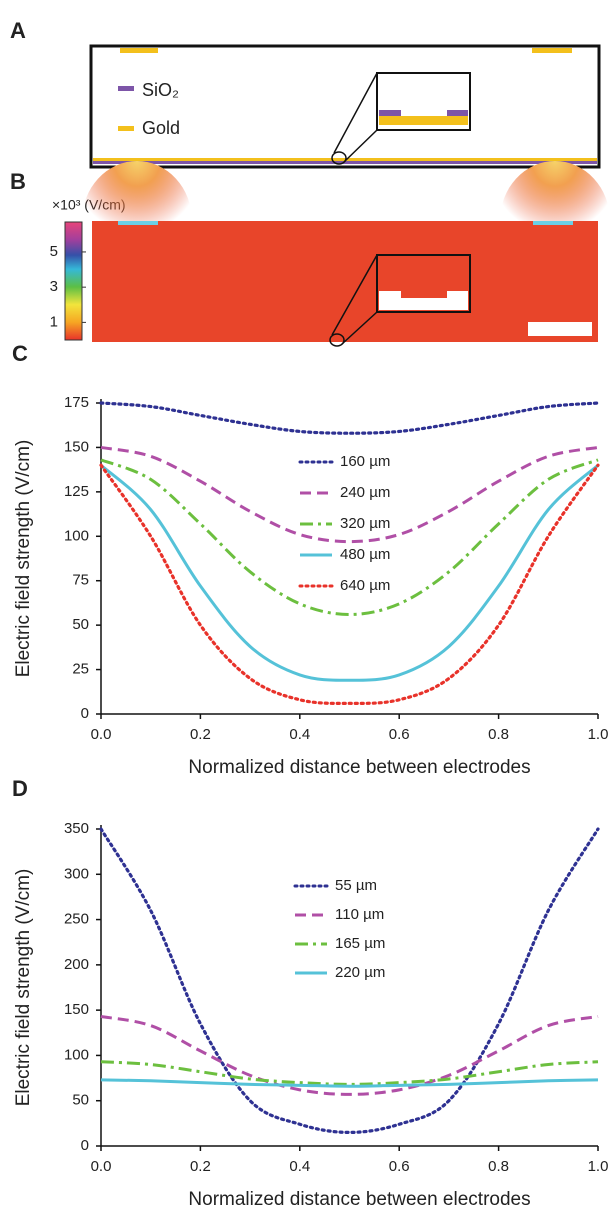 The image size is (616, 1221). Describe the element at coordinates (80, 580) in the screenshot. I see `y-tick-label: 75` at that location.